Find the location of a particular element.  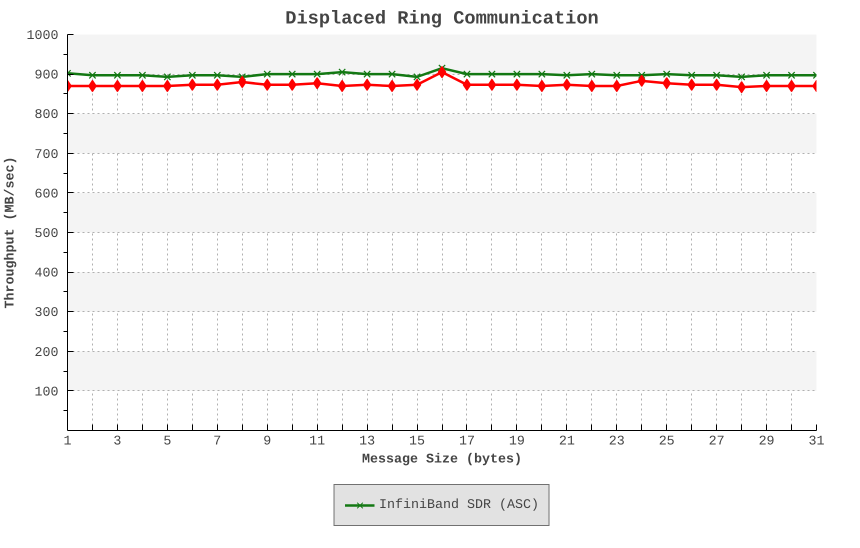

x-tick-label: 27 is located at coordinates (716, 442).